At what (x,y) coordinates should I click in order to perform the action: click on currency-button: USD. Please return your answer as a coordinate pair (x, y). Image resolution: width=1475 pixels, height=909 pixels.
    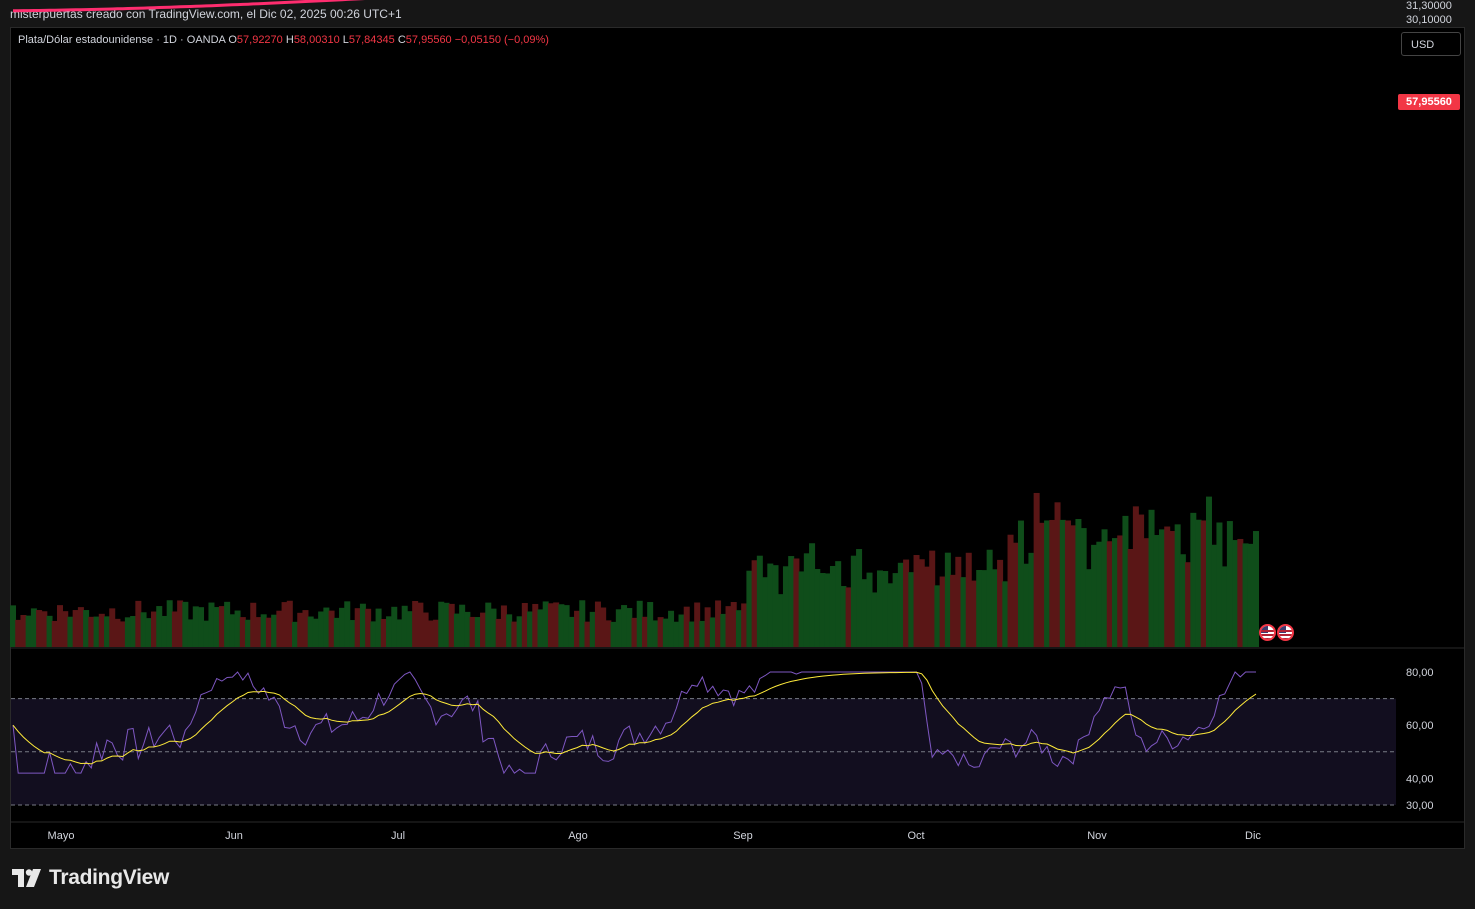
    Looking at the image, I should click on (1431, 44).